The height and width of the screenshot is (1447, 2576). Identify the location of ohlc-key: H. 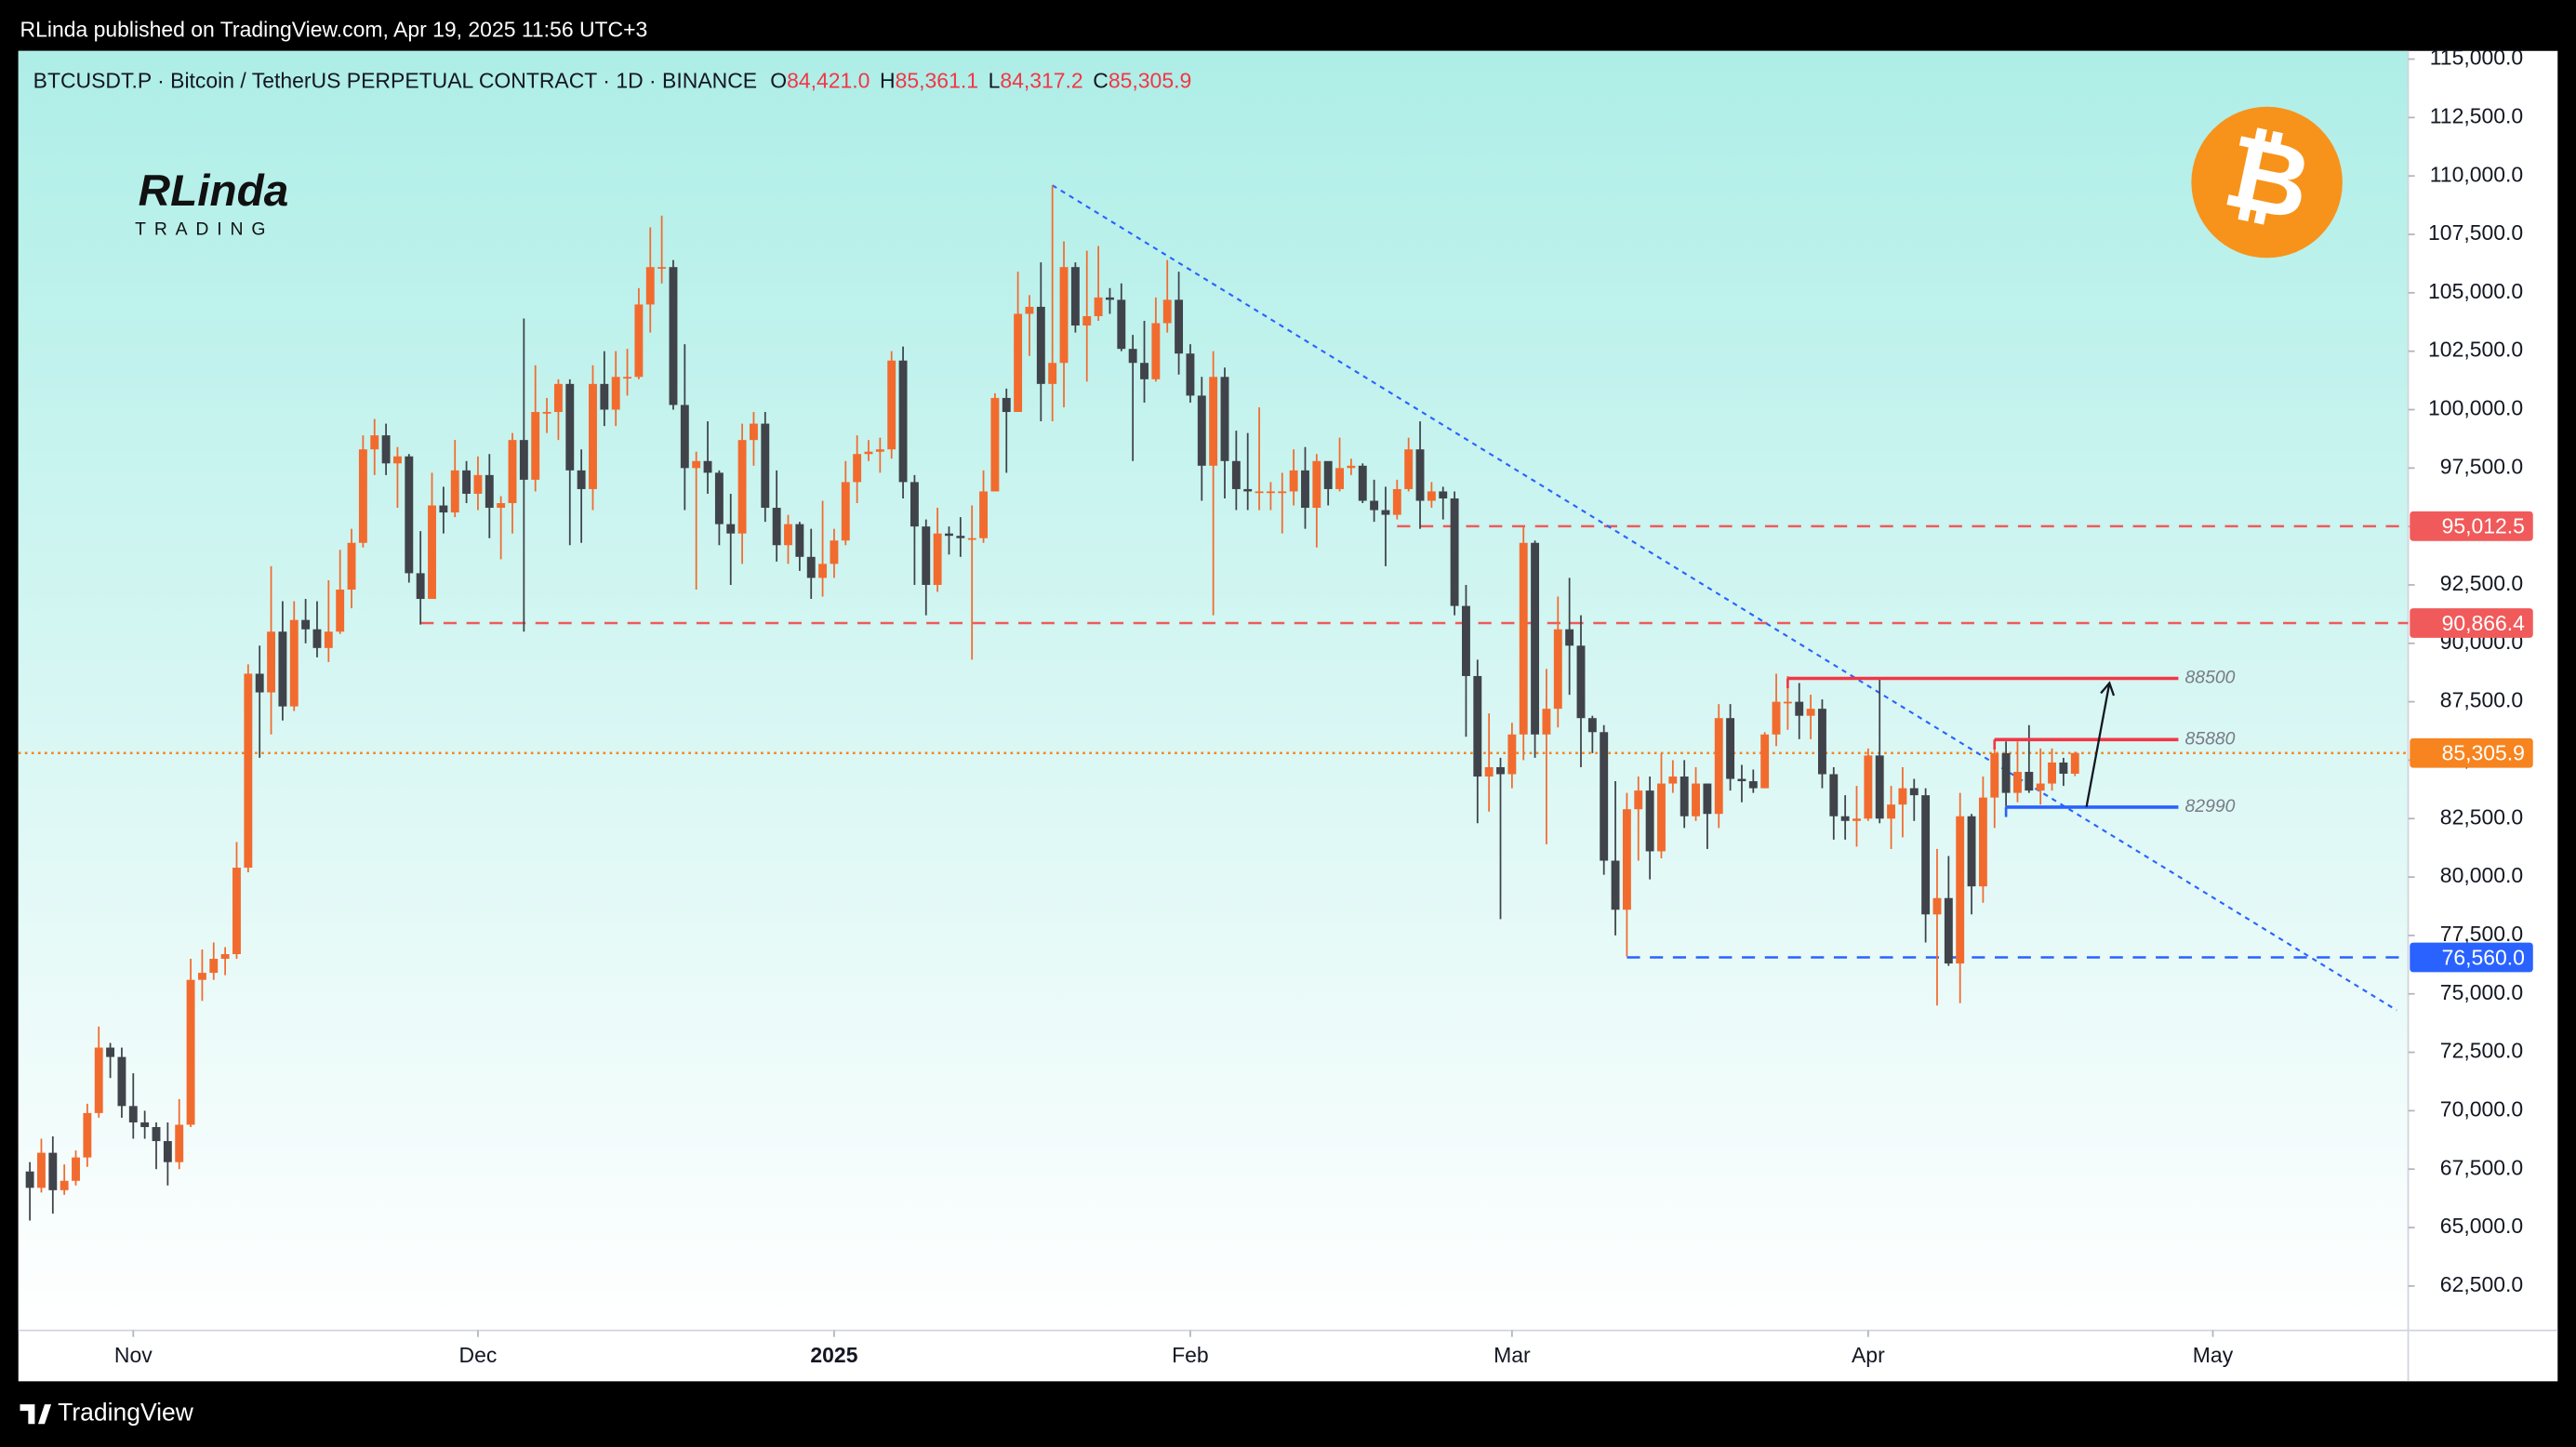
(888, 80).